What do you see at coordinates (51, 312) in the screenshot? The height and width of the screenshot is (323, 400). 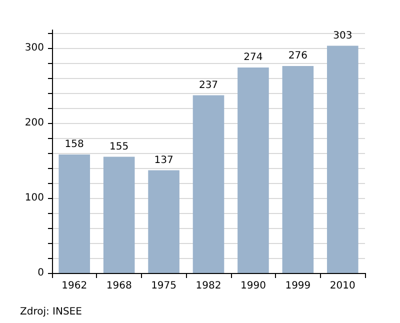 I see `text: Zdroj: INSEE` at bounding box center [51, 312].